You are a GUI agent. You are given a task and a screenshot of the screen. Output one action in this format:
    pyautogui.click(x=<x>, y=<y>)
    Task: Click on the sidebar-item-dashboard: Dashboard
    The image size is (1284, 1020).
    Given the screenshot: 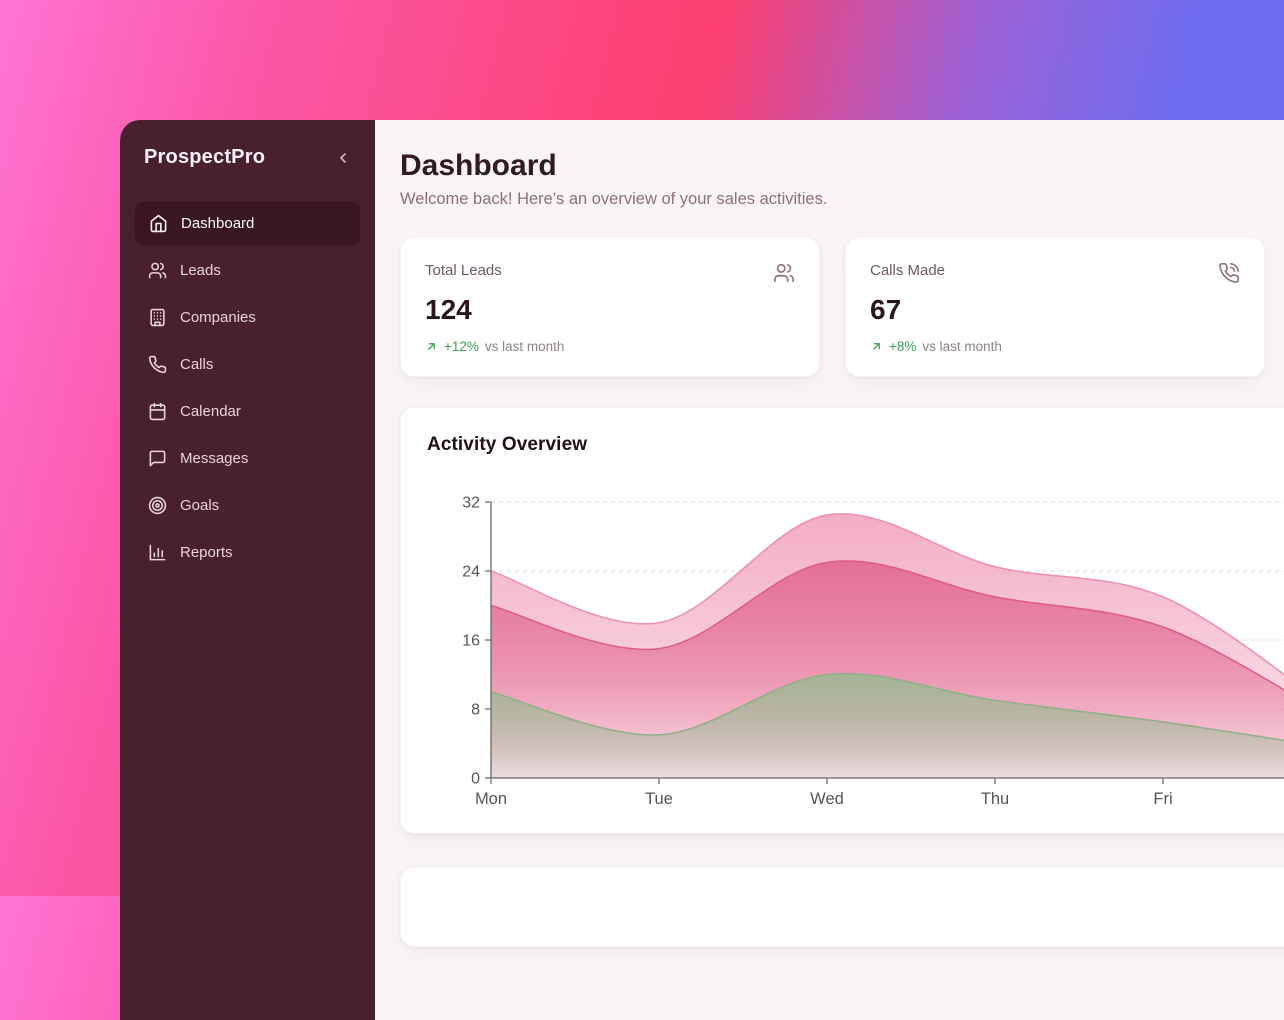 What is the action you would take?
    pyautogui.click(x=247, y=223)
    